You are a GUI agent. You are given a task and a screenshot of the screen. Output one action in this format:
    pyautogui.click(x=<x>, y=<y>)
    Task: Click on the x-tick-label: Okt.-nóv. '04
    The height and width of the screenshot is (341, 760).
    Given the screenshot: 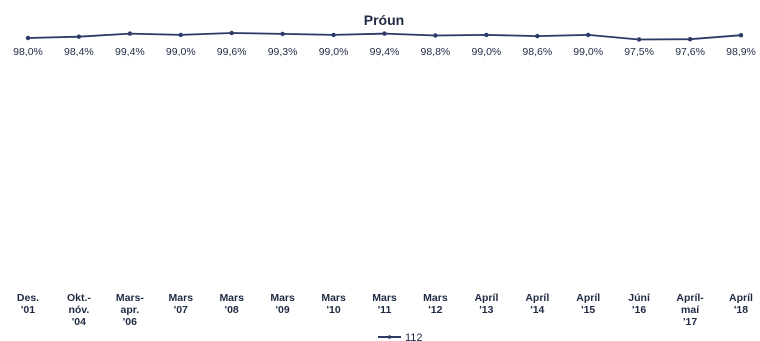 What is the action you would take?
    pyautogui.click(x=79, y=310)
    